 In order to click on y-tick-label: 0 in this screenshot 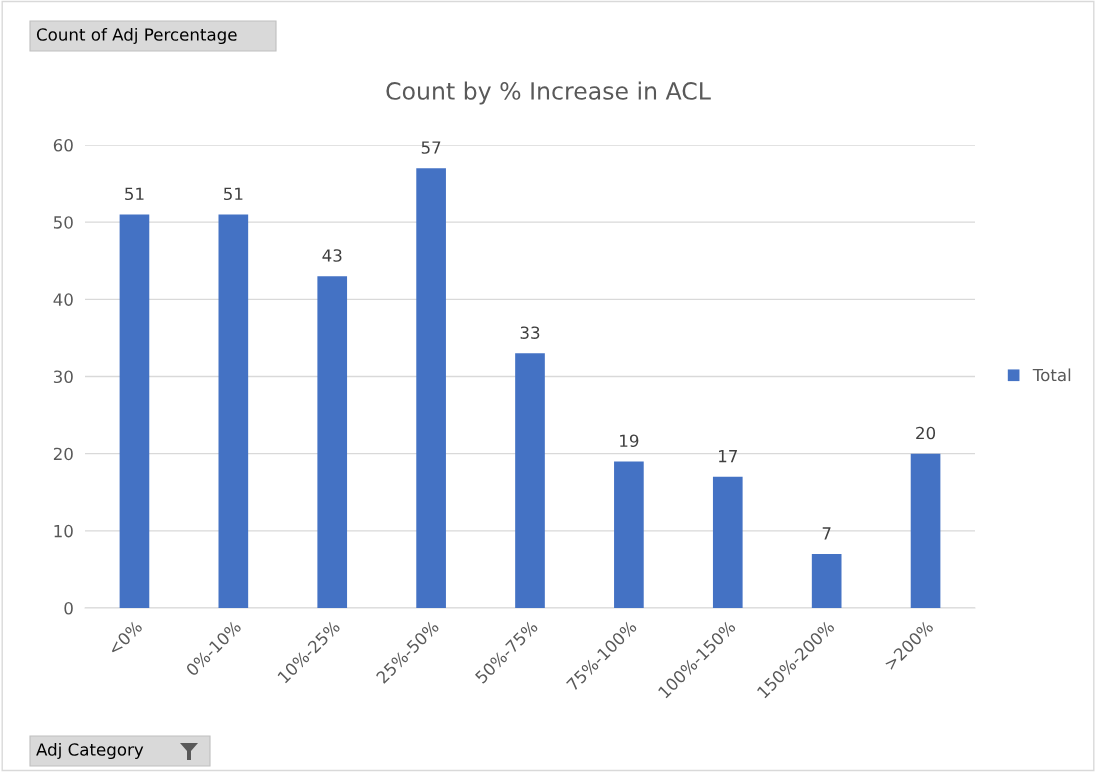, I will do `click(68, 608)`.